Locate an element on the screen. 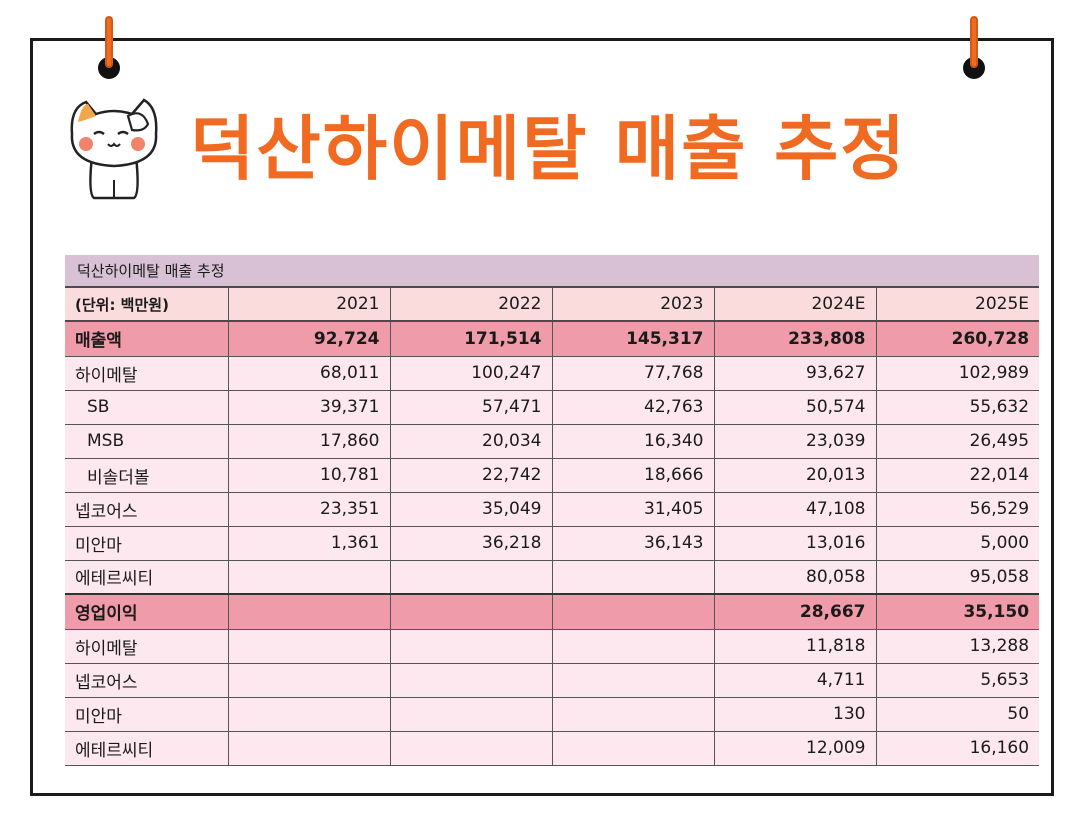 The height and width of the screenshot is (816, 1080). table-cell: 36,218 is located at coordinates (471, 543).